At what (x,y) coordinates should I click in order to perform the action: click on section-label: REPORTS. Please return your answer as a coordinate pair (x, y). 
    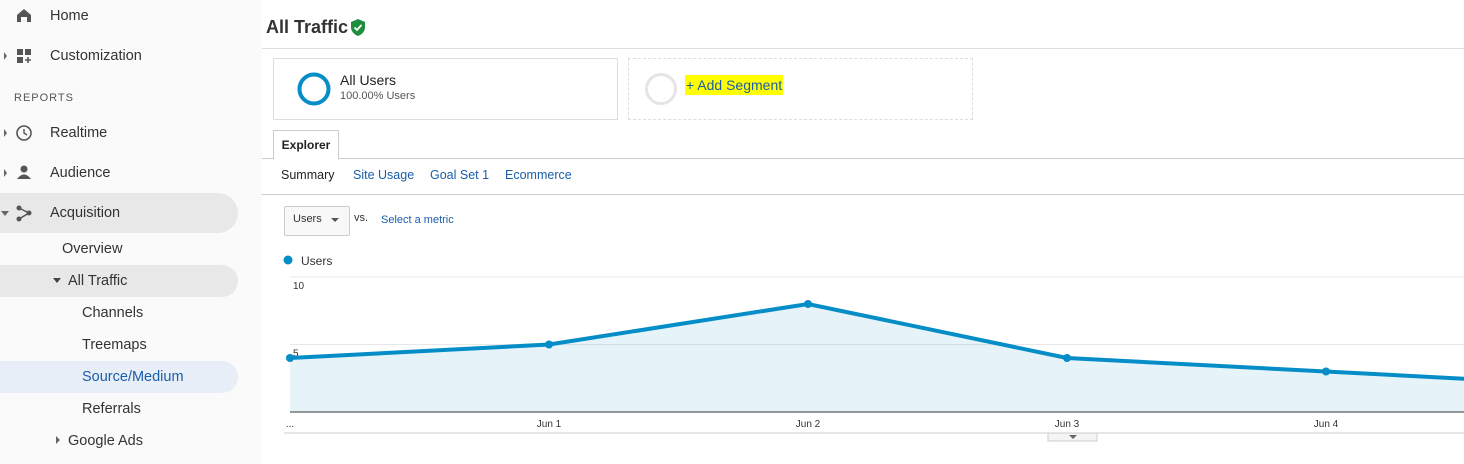
    Looking at the image, I should click on (44, 98).